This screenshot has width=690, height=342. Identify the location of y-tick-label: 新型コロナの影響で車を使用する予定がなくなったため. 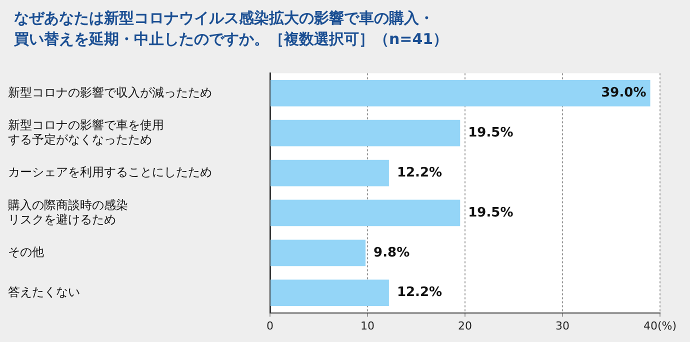
(86, 132).